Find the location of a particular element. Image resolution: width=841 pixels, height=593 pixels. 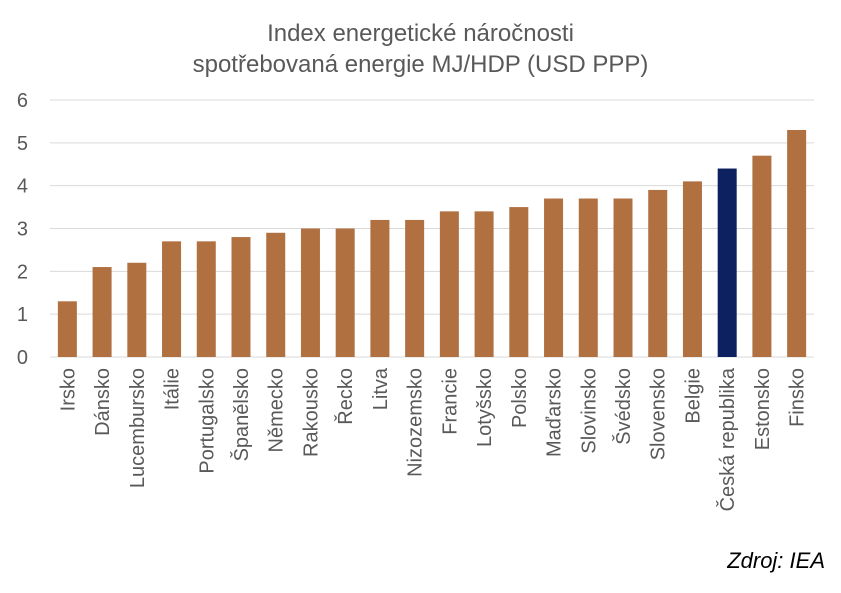

x-tick-label: Slovensko is located at coordinates (659, 414).